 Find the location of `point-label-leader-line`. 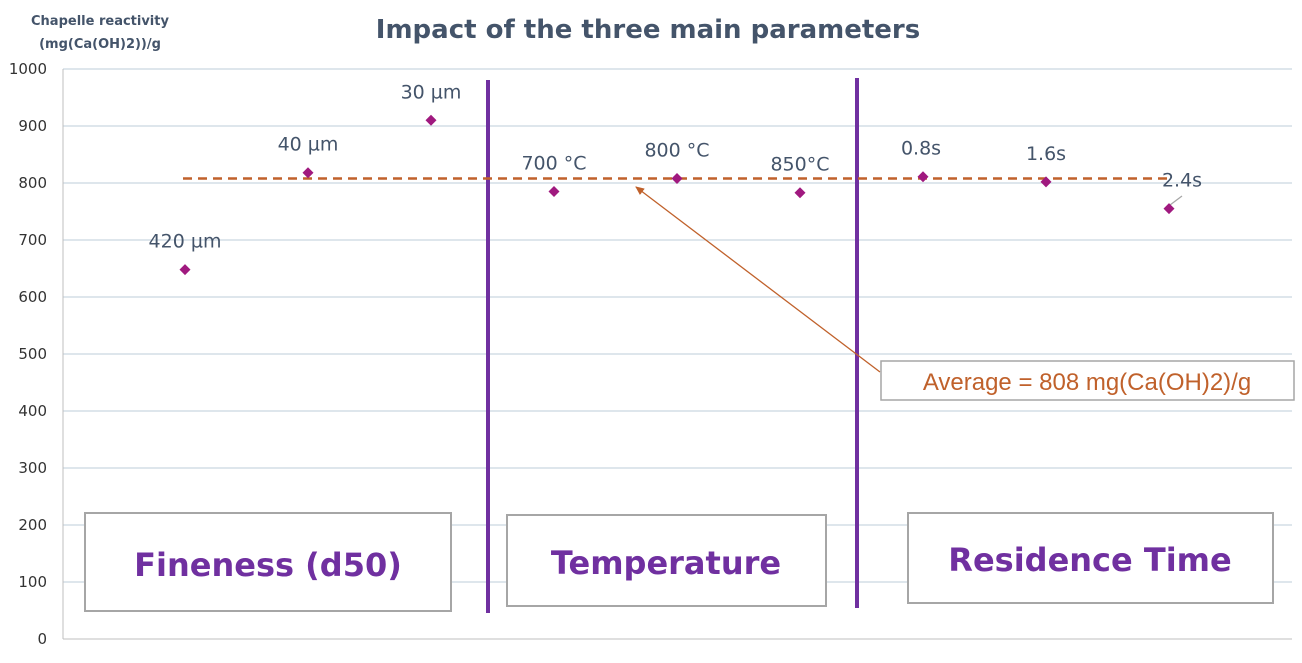

point-label-leader-line is located at coordinates (1176, 200).